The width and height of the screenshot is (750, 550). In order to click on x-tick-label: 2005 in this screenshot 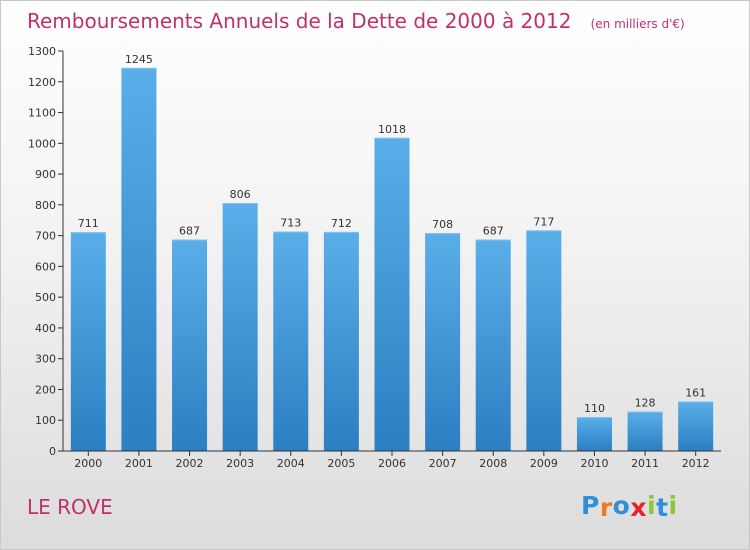, I will do `click(341, 463)`.